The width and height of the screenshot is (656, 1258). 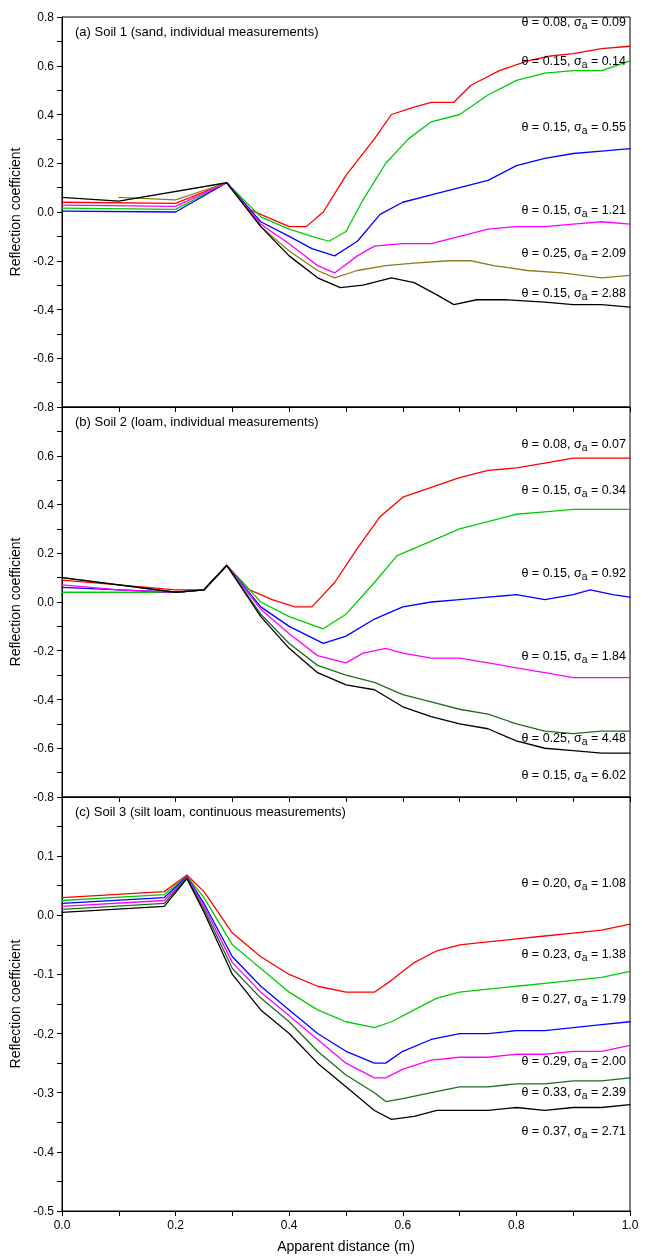 What do you see at coordinates (289, 1225) in the screenshot?
I see `x-tick-label: 0.4` at bounding box center [289, 1225].